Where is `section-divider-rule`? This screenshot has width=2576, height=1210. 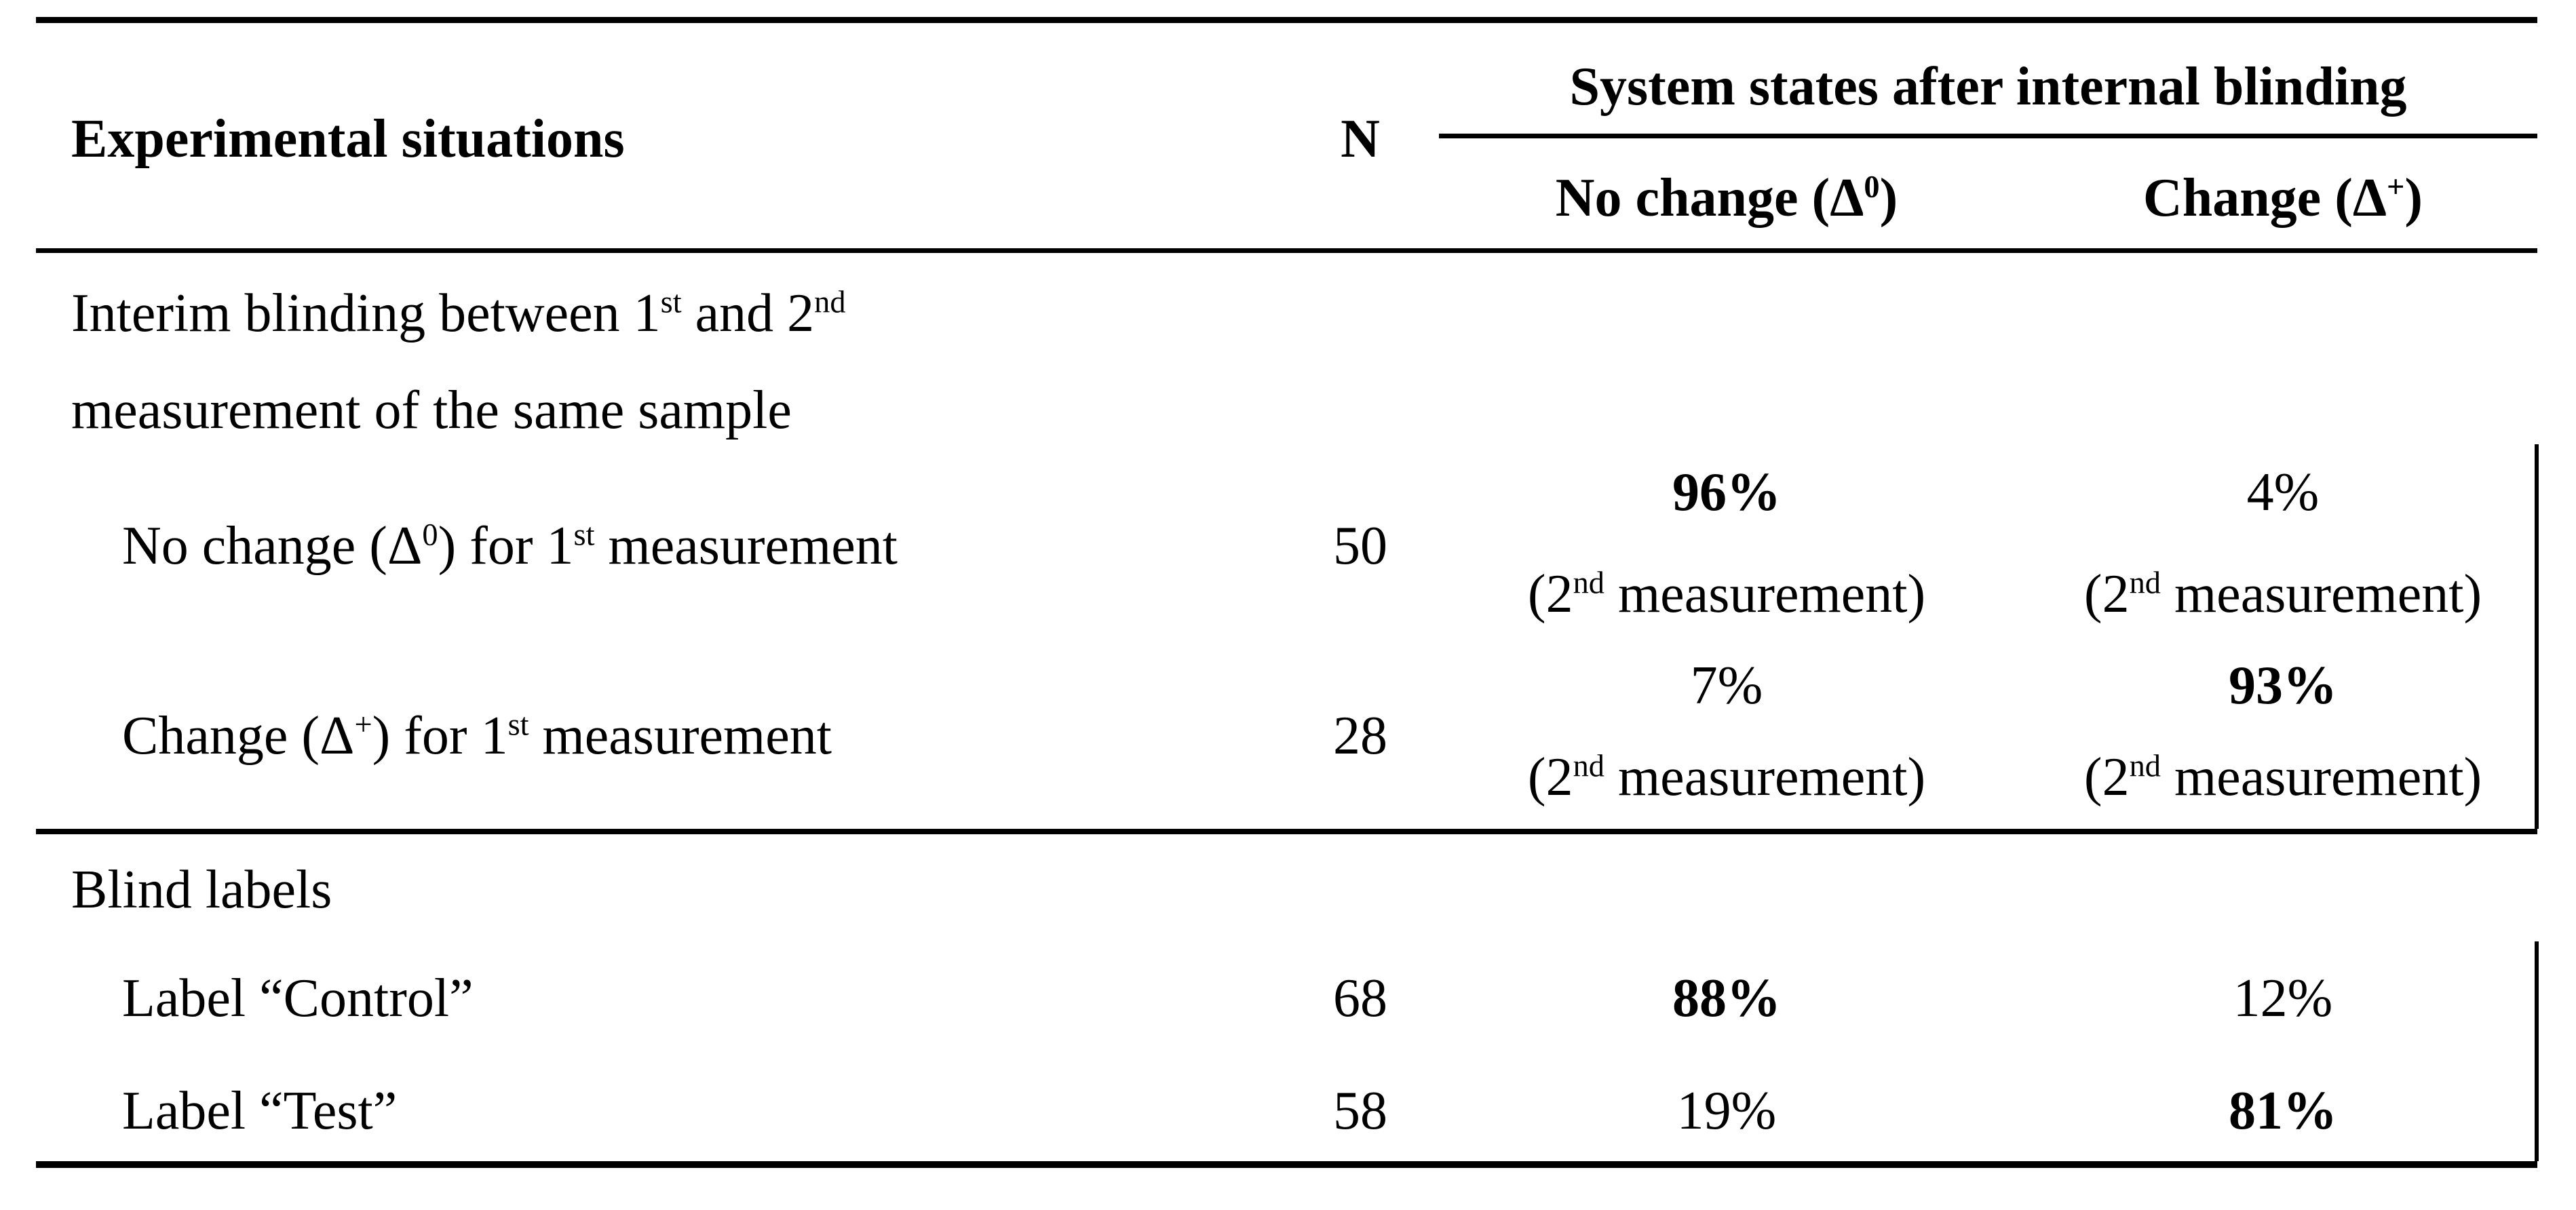
section-divider-rule is located at coordinates (1286, 832).